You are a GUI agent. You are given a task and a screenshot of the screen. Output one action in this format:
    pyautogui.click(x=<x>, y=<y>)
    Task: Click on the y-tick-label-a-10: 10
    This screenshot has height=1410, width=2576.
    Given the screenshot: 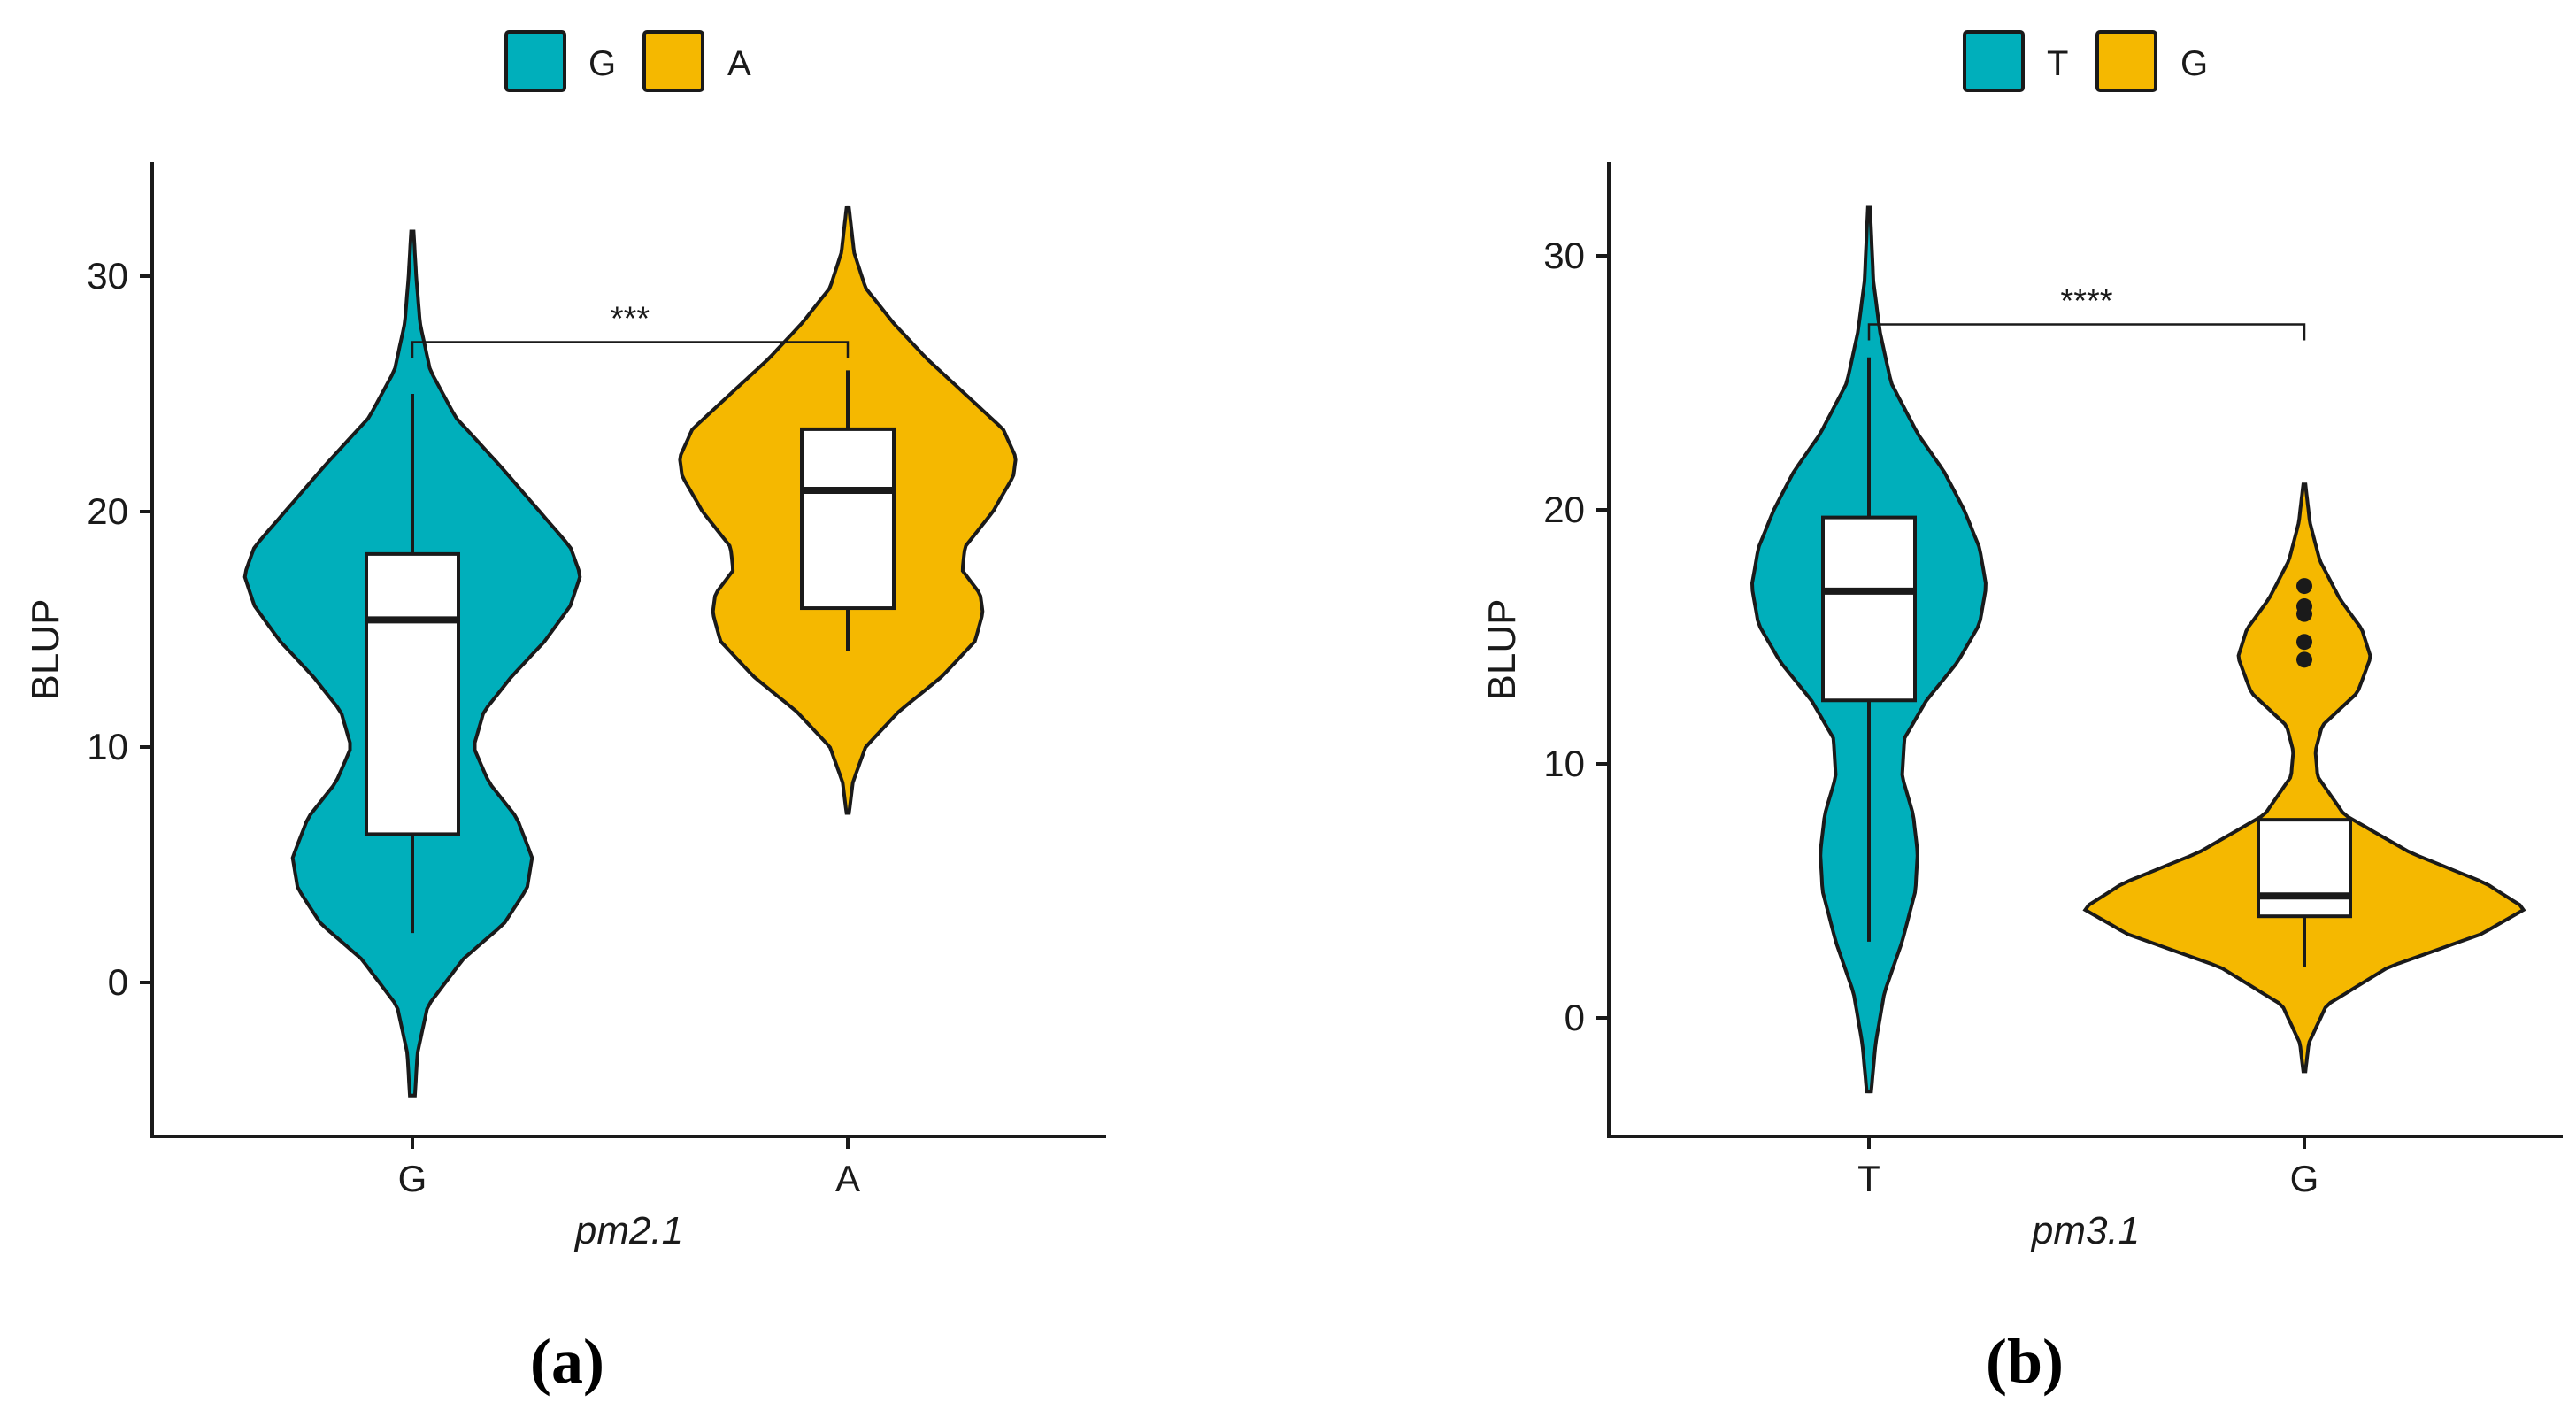 What is the action you would take?
    pyautogui.click(x=107, y=746)
    